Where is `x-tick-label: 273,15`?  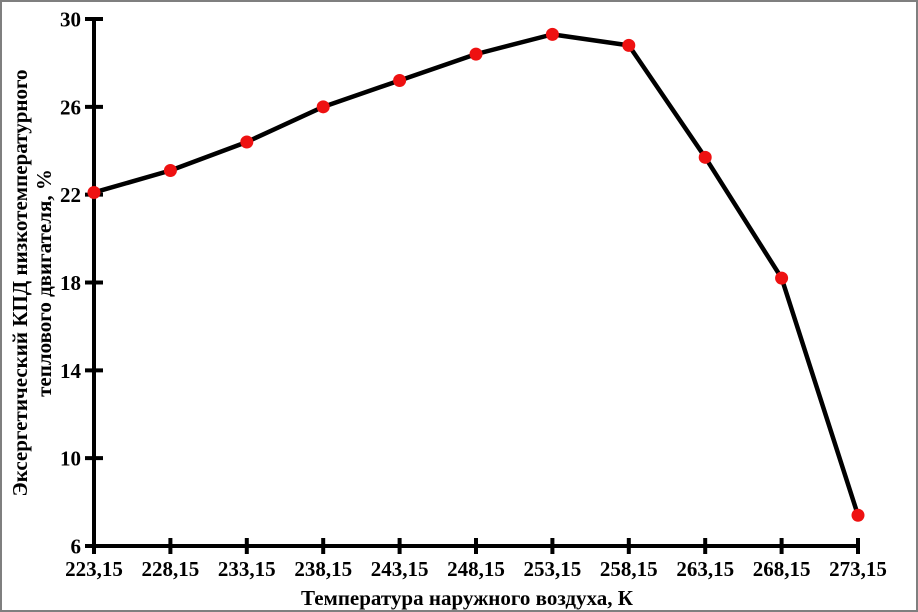 x-tick-label: 273,15 is located at coordinates (858, 569).